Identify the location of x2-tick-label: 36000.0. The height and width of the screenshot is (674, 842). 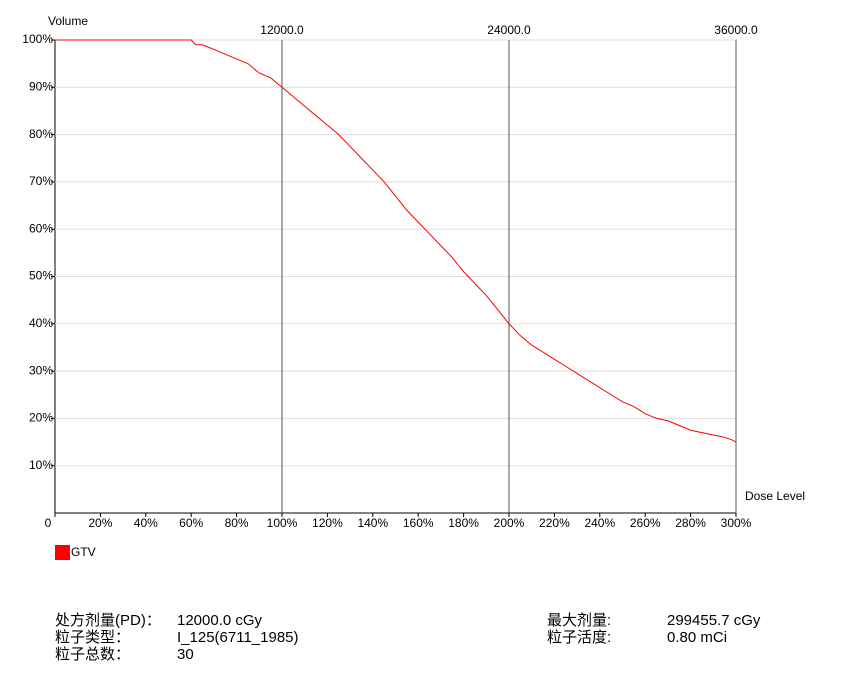
(736, 30).